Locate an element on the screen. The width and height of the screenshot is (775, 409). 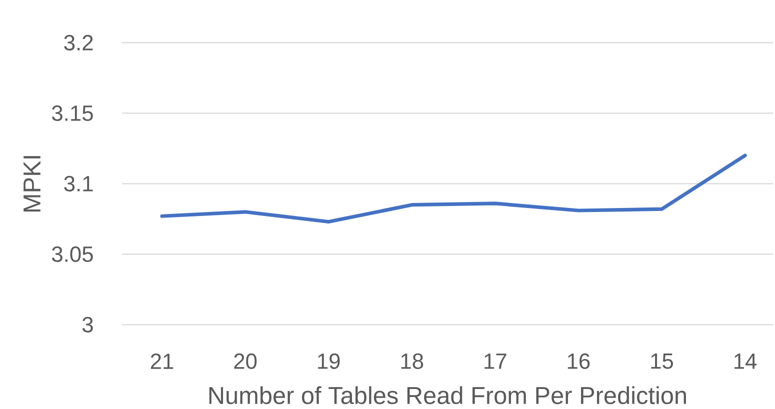
y-tick-label: 3.2 is located at coordinates (78, 42).